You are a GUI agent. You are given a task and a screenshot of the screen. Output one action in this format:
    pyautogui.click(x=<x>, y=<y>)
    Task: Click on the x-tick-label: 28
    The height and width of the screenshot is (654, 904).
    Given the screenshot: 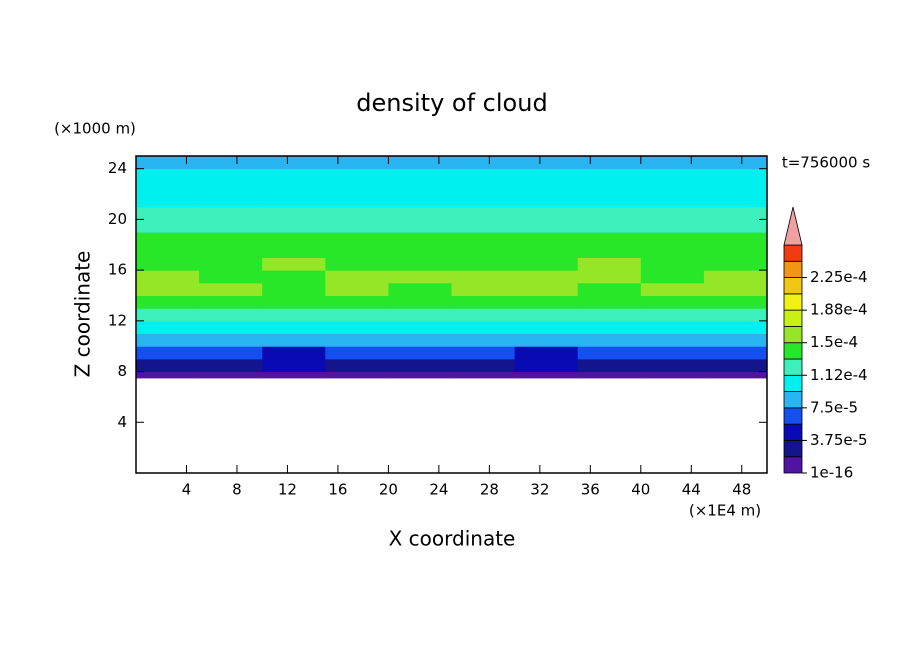 What is the action you would take?
    pyautogui.click(x=489, y=490)
    